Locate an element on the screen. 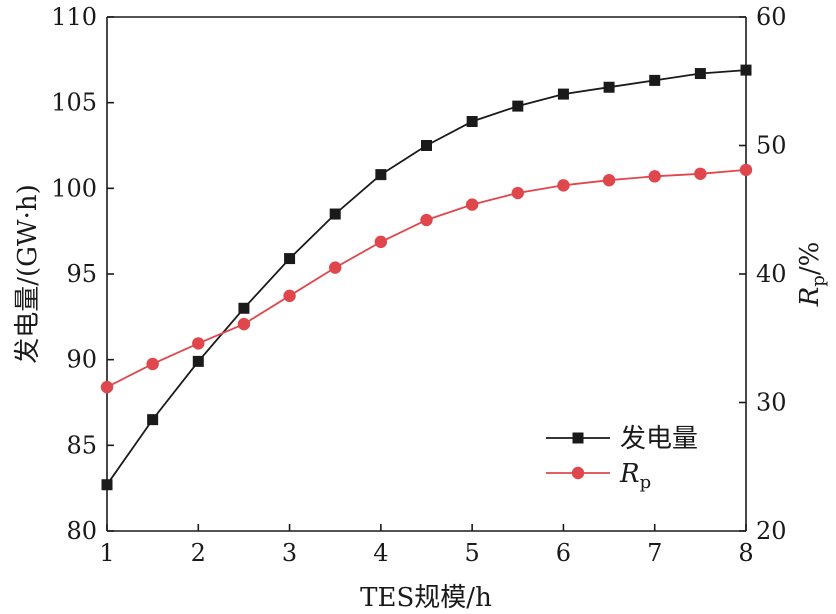  x-tick-label: 3 is located at coordinates (289, 553).